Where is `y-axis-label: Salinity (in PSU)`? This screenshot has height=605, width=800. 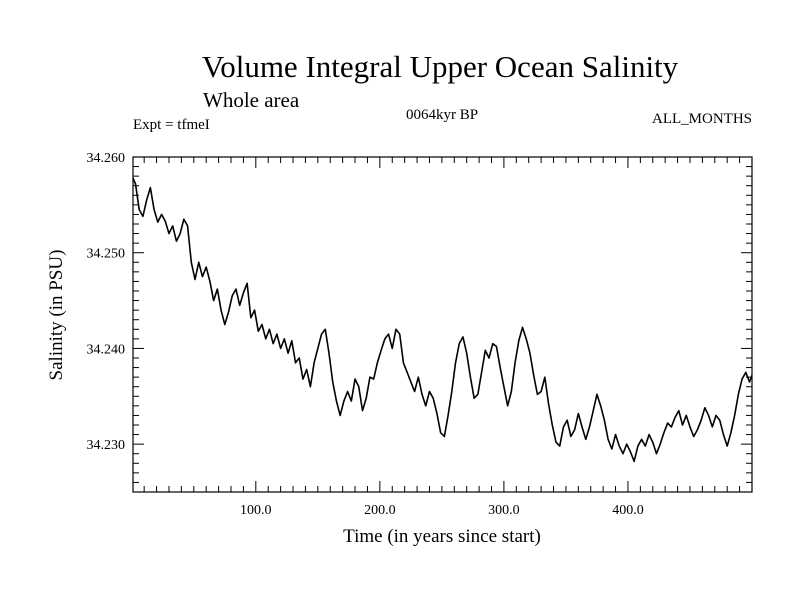 y-axis-label: Salinity (in PSU) is located at coordinates (56, 315).